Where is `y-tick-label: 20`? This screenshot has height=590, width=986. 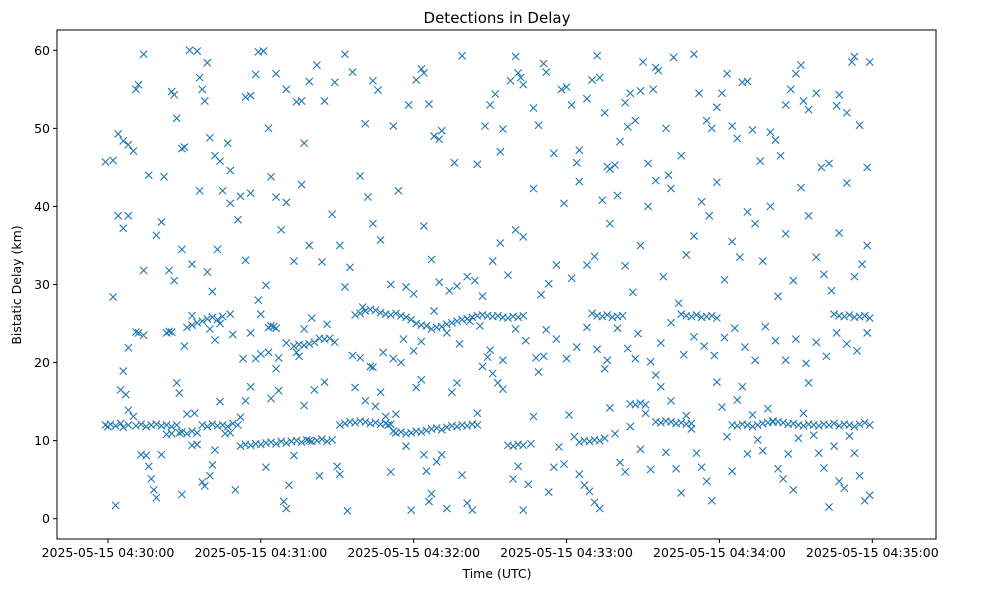
y-tick-label: 20 is located at coordinates (42, 362).